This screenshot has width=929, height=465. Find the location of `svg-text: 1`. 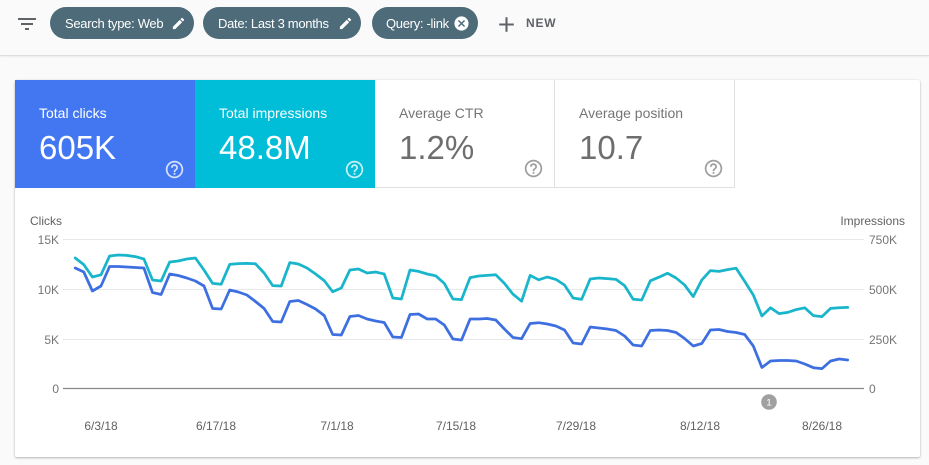

svg-text: 1 is located at coordinates (768, 403).